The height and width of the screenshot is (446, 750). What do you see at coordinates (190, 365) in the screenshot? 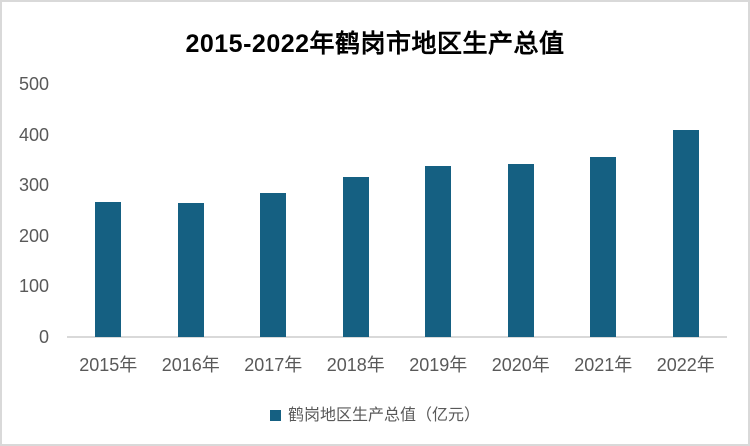
I see `x-tick-label-2016年: 2016年` at bounding box center [190, 365].